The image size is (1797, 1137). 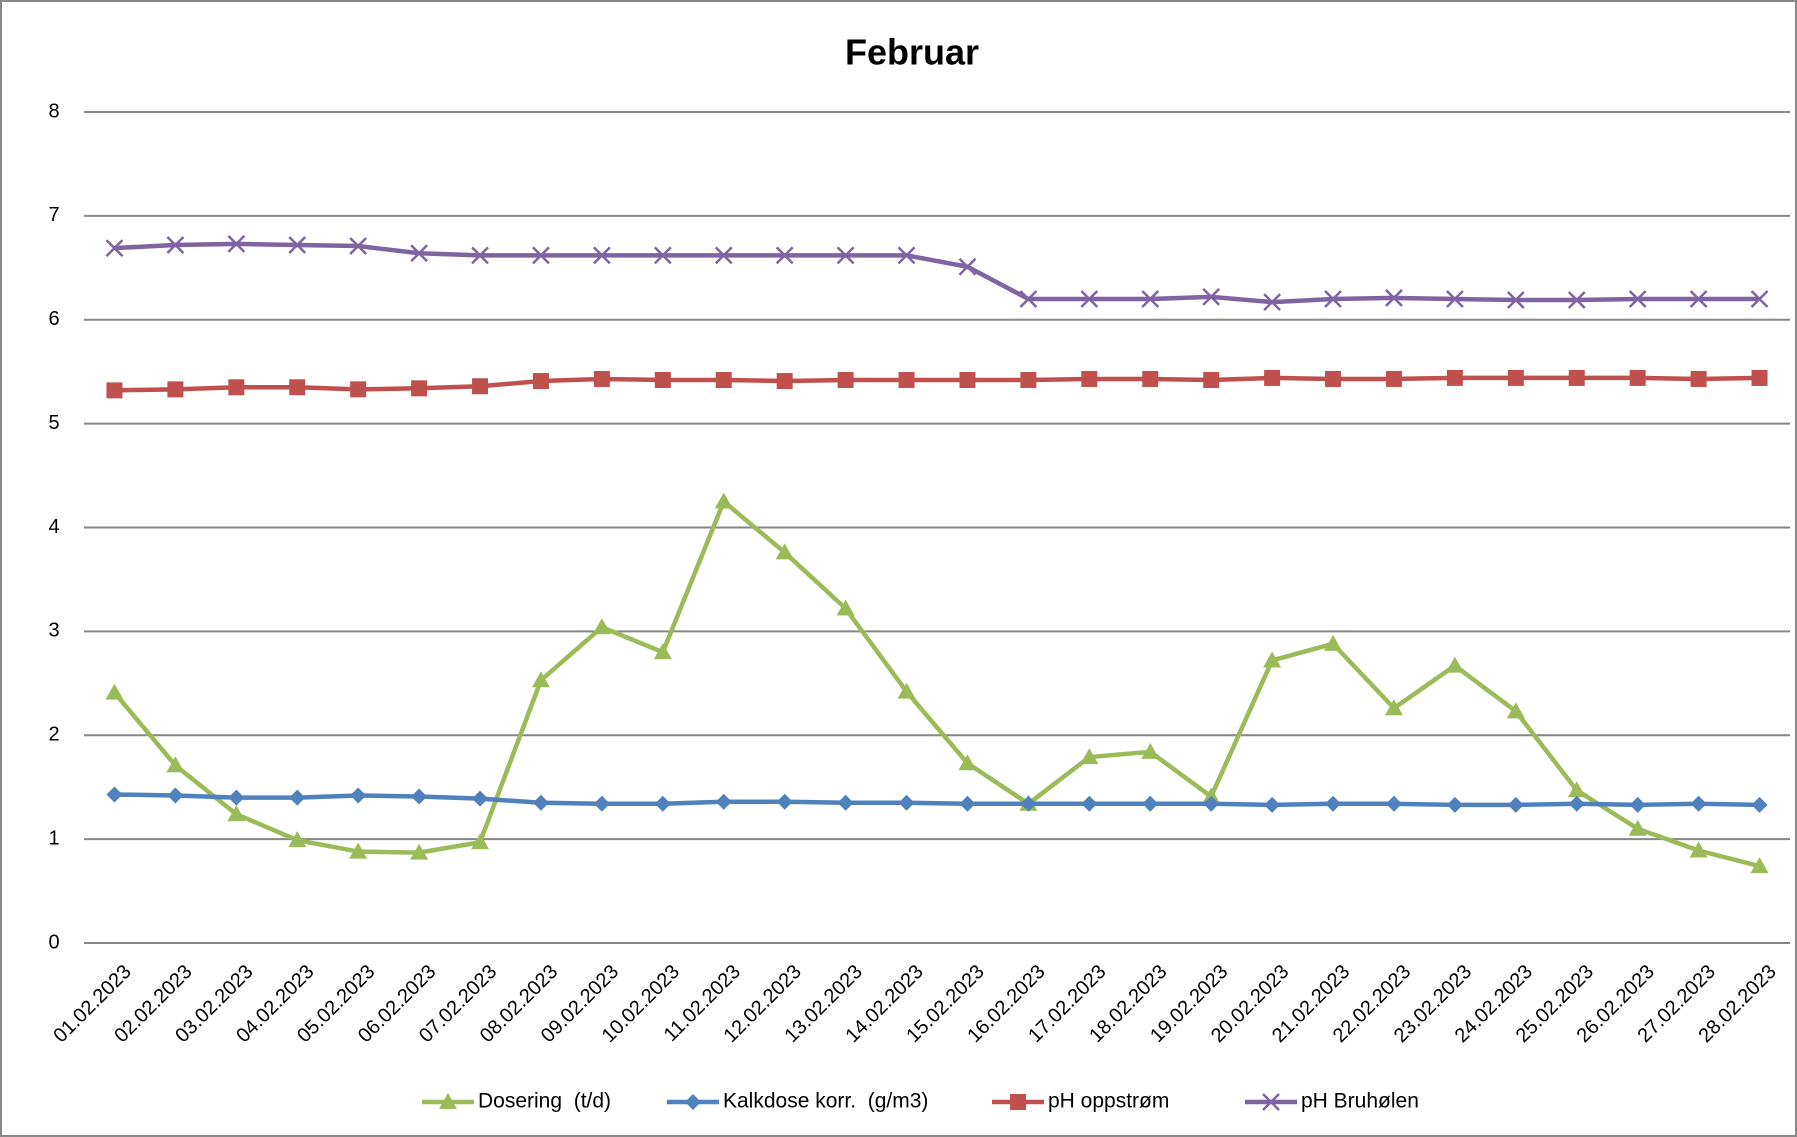 What do you see at coordinates (1332, 1101) in the screenshot?
I see `legend-item: pH Bruhølen` at bounding box center [1332, 1101].